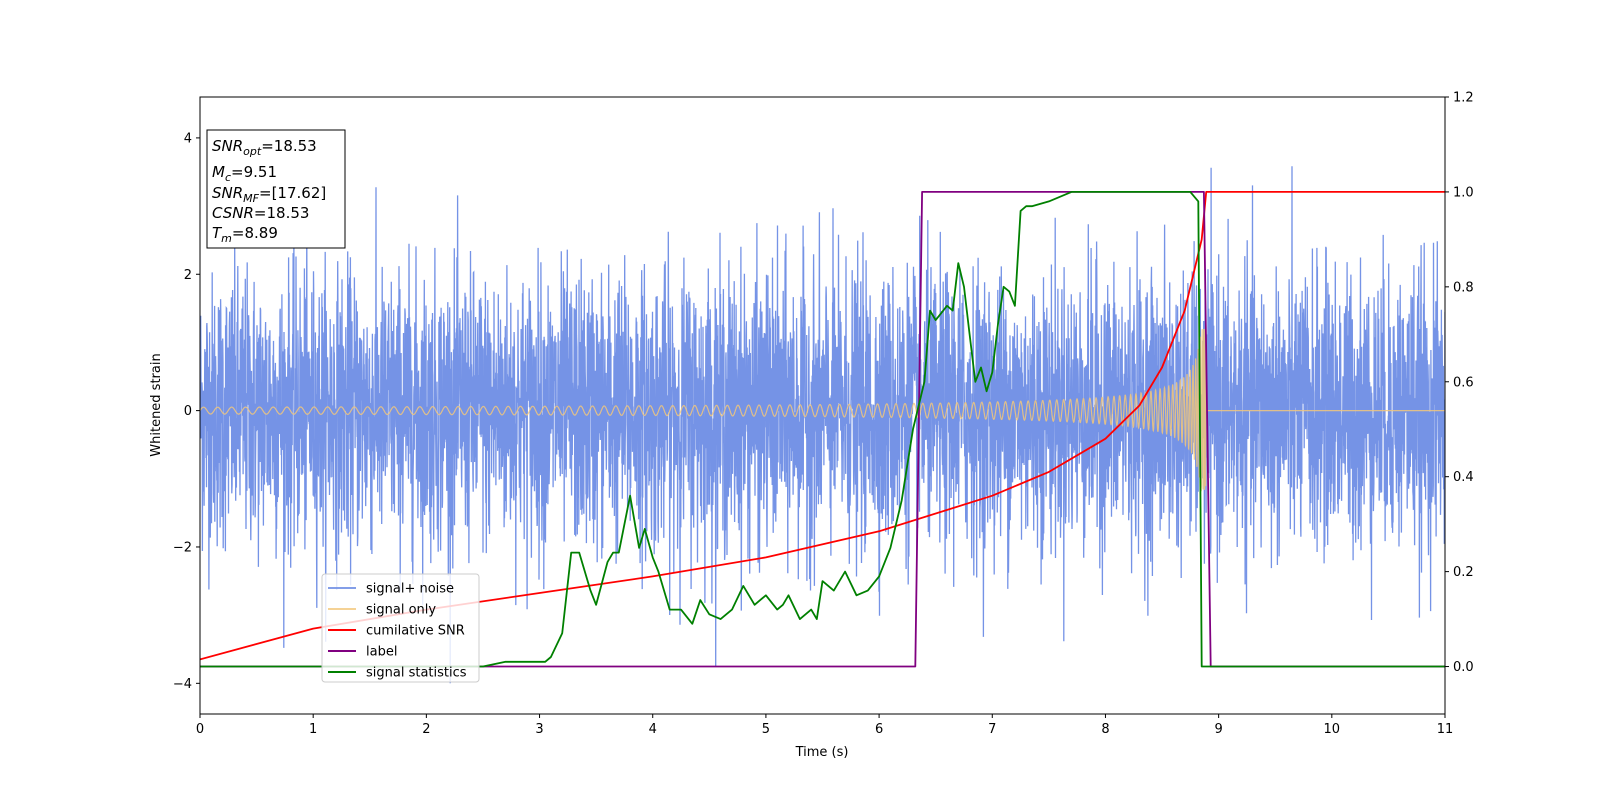 Image resolution: width=1600 pixels, height=800 pixels. I want to click on y-axis-label: Whitened strain, so click(156, 404).